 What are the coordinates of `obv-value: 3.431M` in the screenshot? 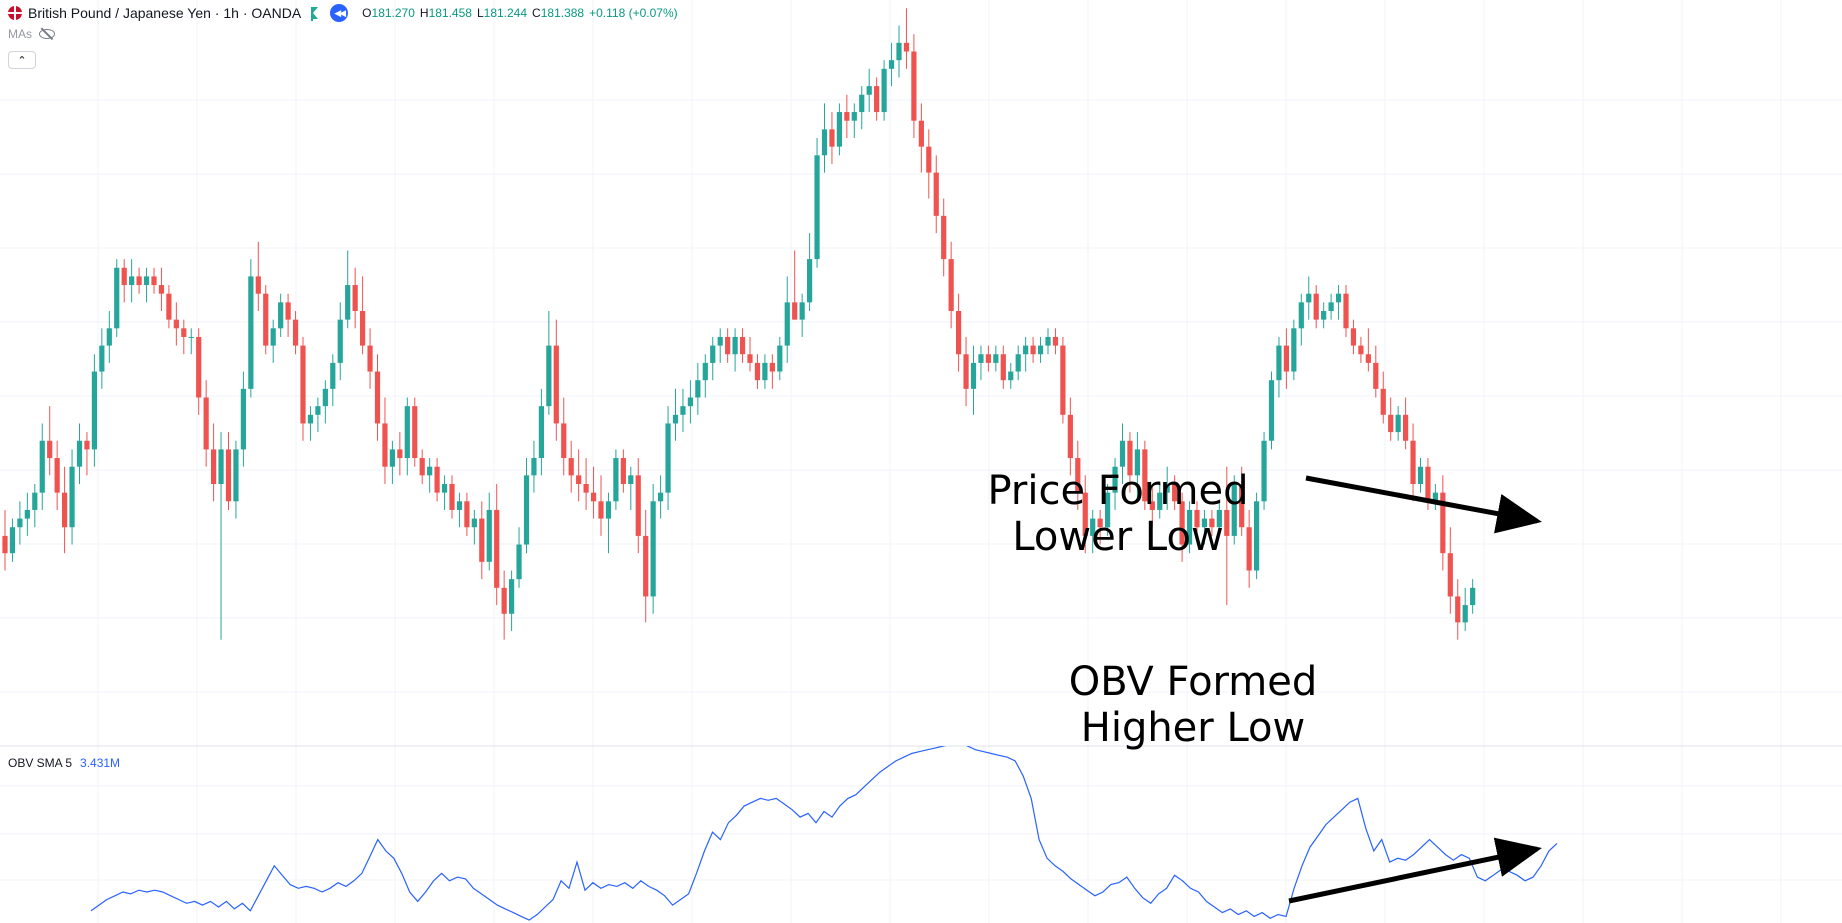 It's located at (100, 763).